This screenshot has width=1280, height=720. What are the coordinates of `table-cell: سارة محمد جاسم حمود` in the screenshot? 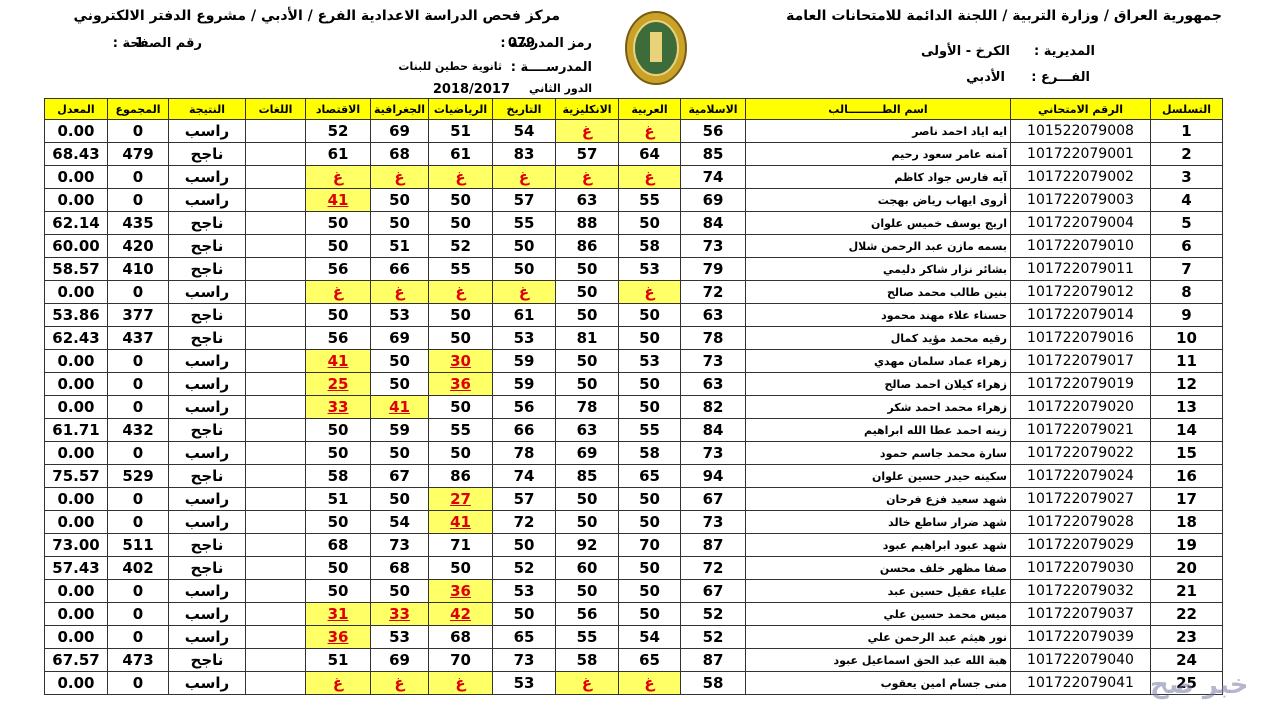 It's located at (878, 453).